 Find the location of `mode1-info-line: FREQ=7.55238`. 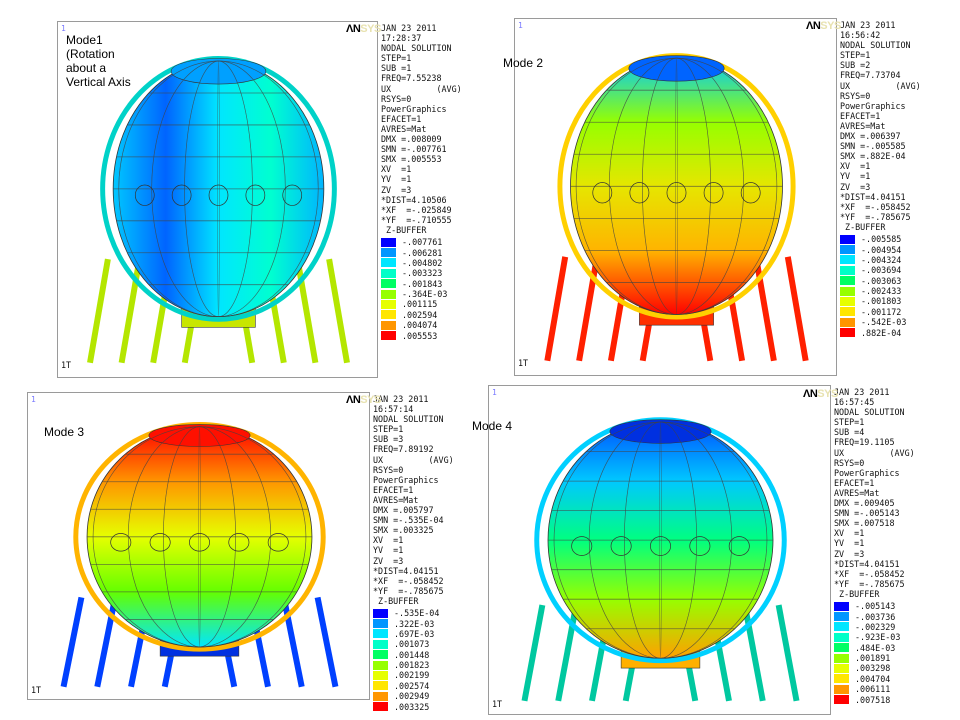

mode1-info-line: FREQ=7.55238 is located at coordinates (411, 78).